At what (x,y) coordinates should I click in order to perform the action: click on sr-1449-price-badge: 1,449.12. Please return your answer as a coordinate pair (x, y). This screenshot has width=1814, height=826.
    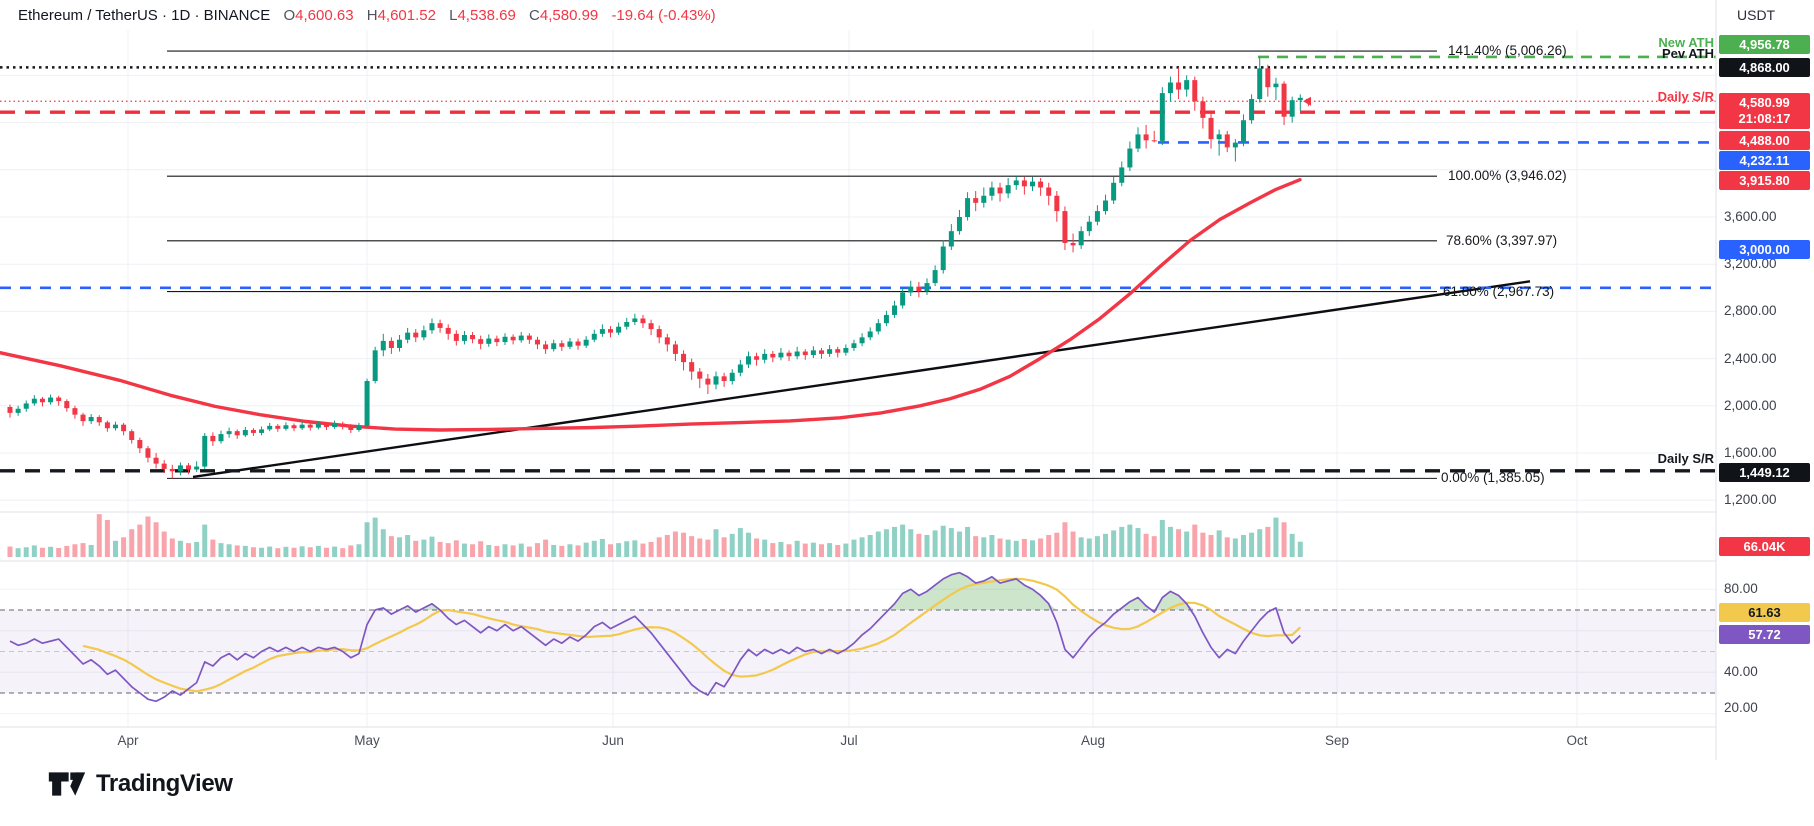
    Looking at the image, I should click on (1764, 472).